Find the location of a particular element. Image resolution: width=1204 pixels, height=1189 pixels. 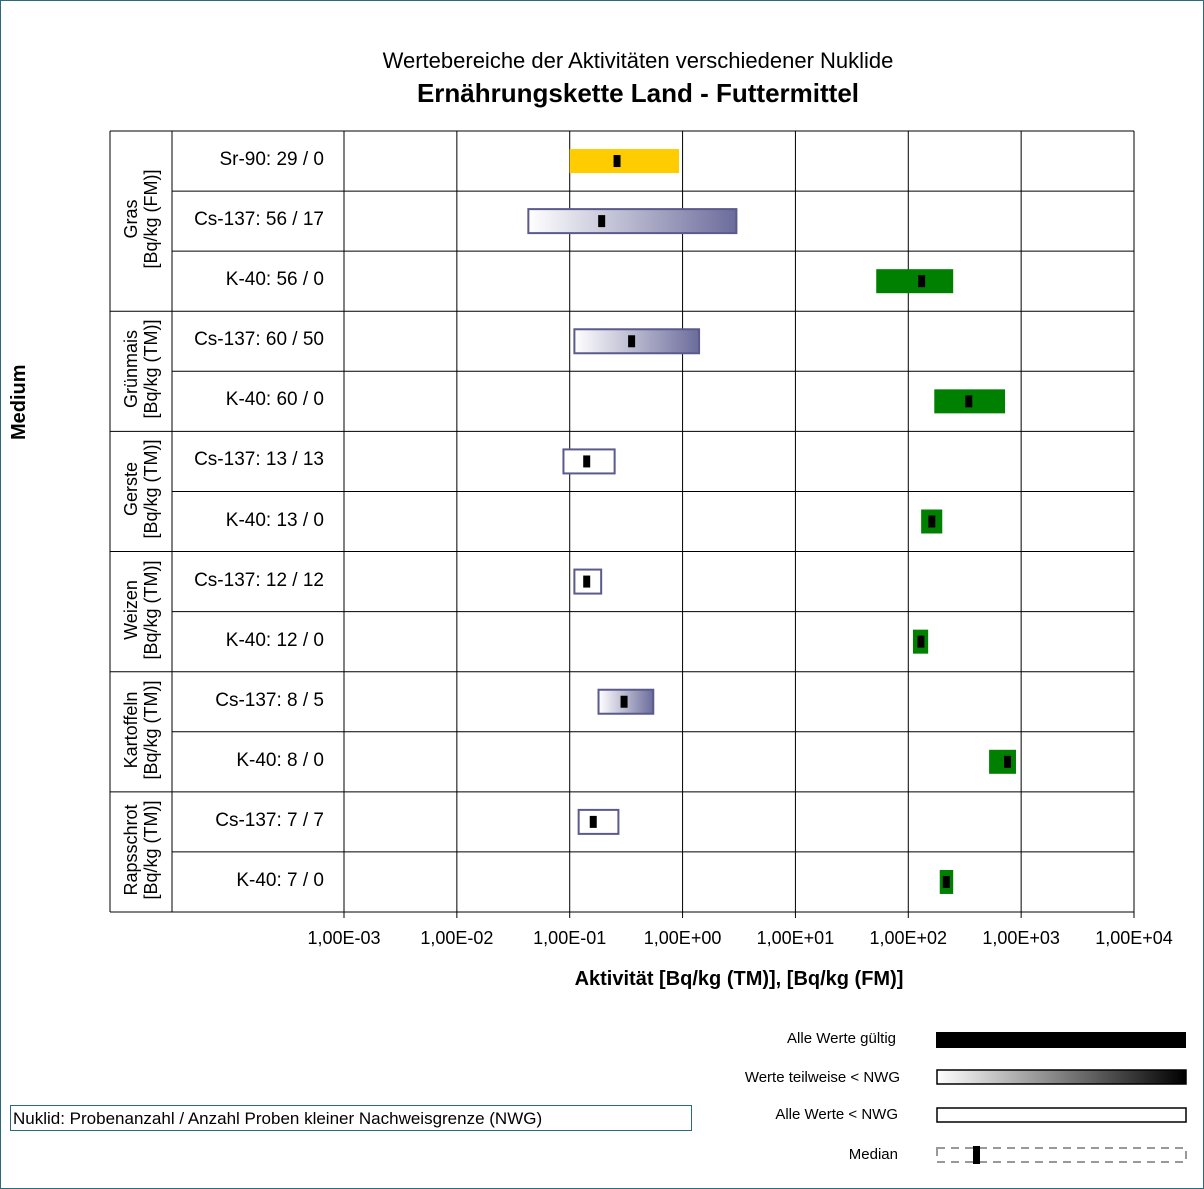

row-label: K-40: 8 / 0 is located at coordinates (280, 760).